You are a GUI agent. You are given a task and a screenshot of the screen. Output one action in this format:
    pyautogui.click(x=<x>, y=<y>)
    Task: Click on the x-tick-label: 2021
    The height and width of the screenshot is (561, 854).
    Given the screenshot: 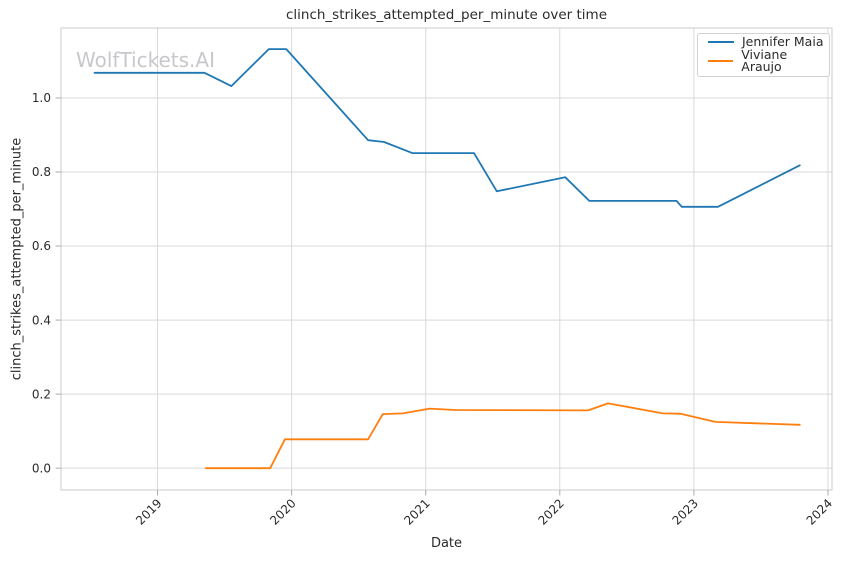 What is the action you would take?
    pyautogui.click(x=416, y=511)
    